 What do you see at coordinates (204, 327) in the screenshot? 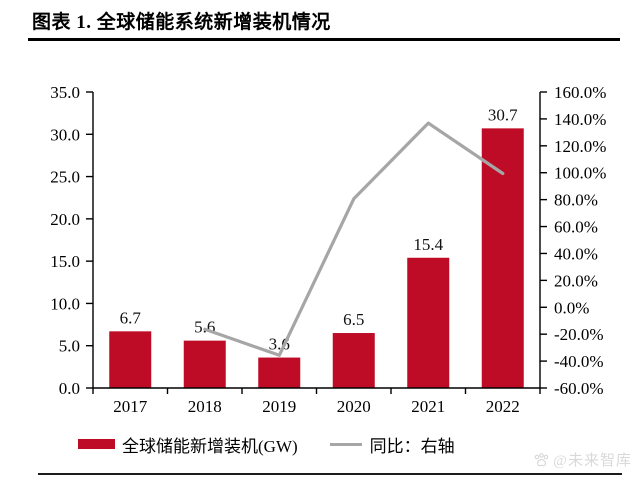
I see `bar-value-label: 5.6` at bounding box center [204, 327].